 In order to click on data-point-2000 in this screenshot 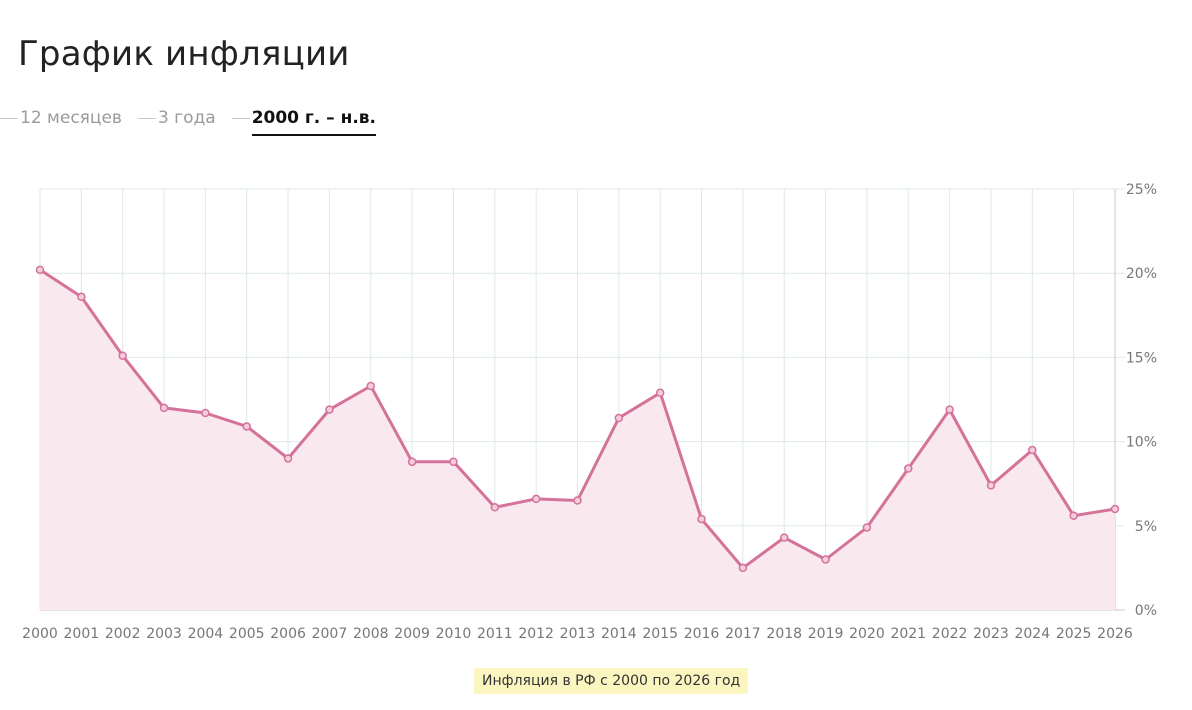, I will do `click(40, 270)`.